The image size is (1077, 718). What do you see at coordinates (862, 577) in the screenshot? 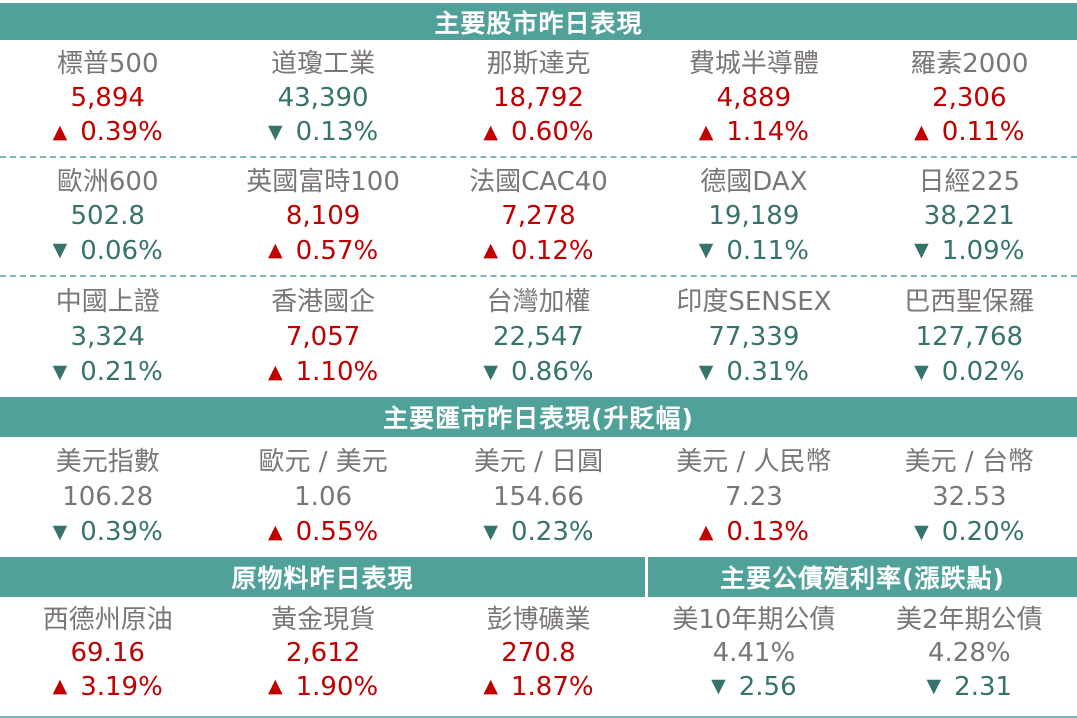
I see `bonds-section-header: 主要公債殖利率(漲跌點)` at bounding box center [862, 577].